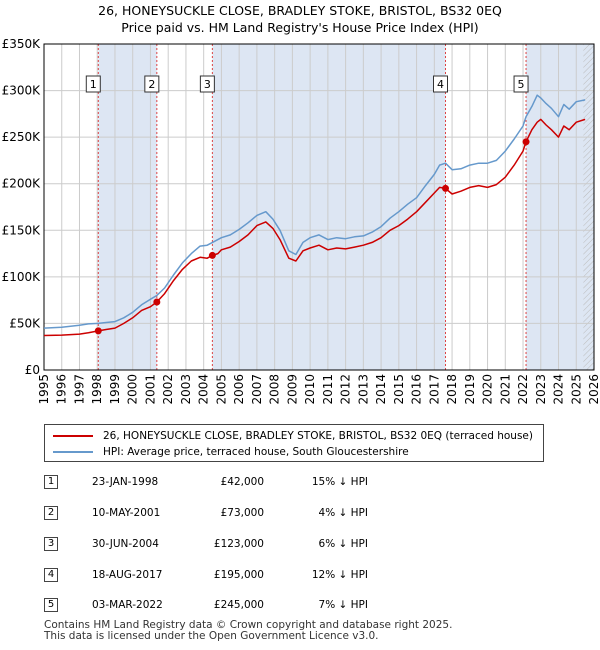 This screenshot has width=600, height=650. Describe the element at coordinates (238, 575) in the screenshot. I see `sale-price: £195,000` at that location.